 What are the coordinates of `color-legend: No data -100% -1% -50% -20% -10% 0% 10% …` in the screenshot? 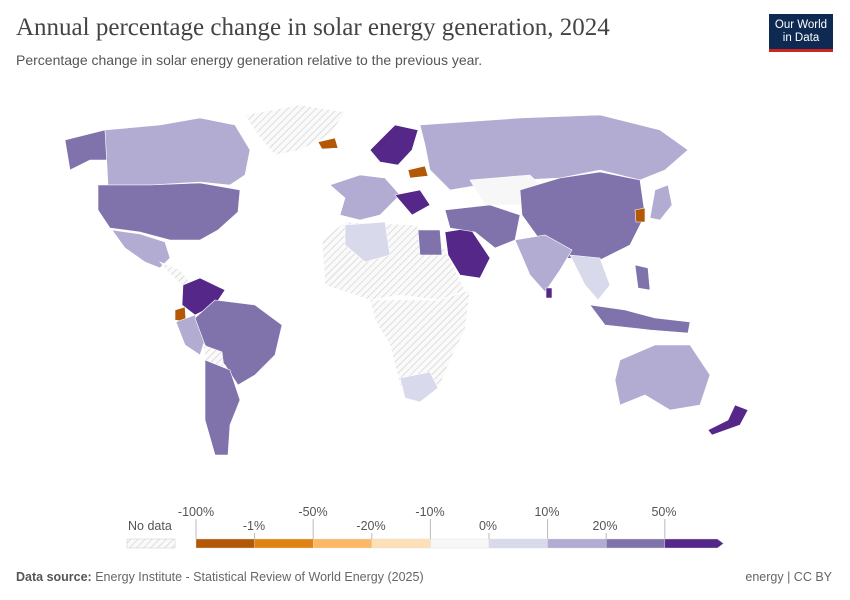 It's located at (425, 527).